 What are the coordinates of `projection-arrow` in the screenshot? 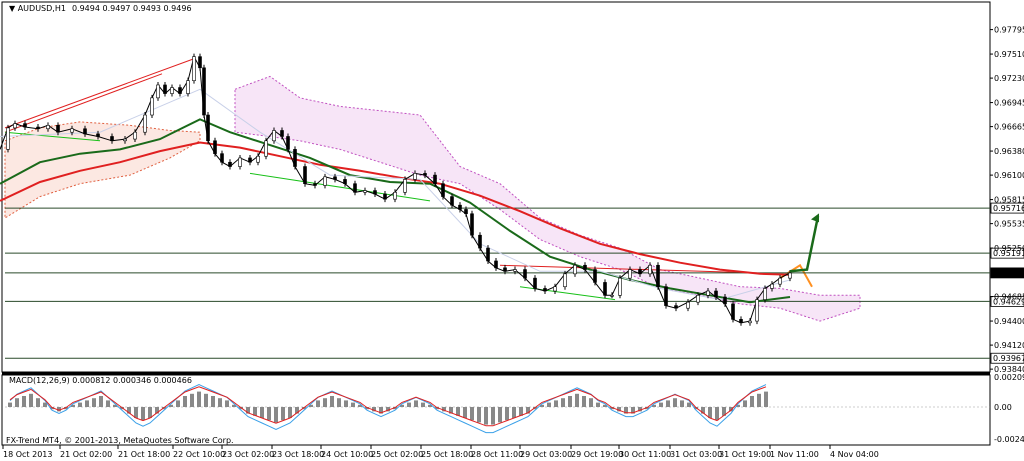 It's located at (804, 243).